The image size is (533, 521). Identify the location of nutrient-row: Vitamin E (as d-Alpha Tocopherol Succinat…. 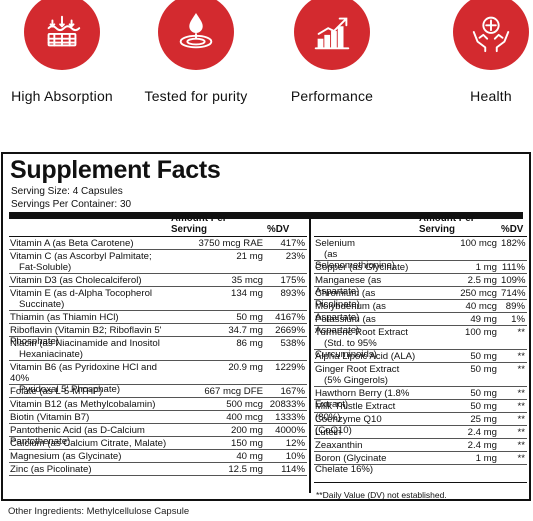
(158, 299).